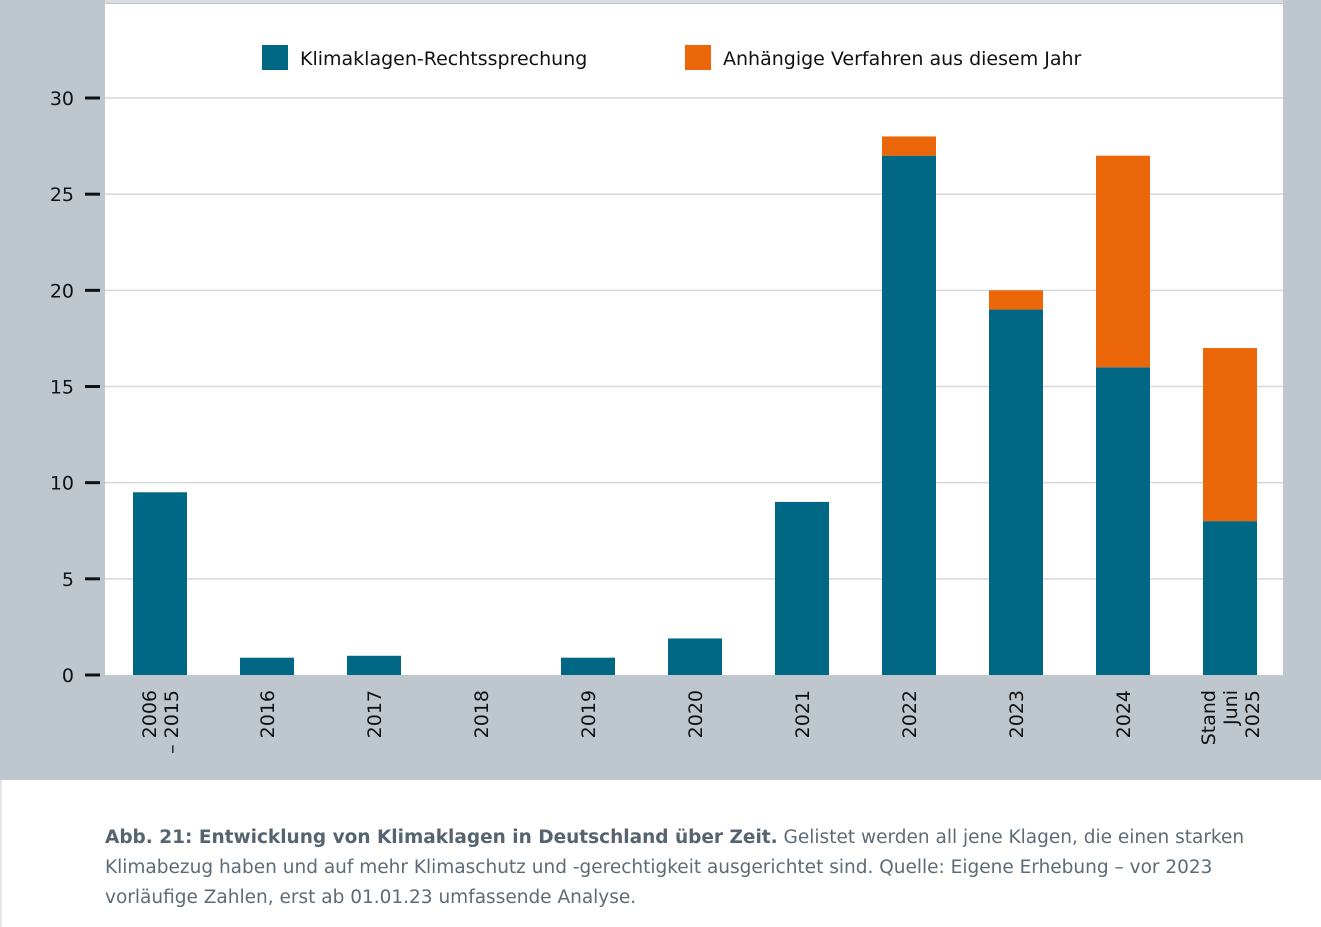 This screenshot has height=927, width=1321. I want to click on legend-label-anhaengig: Anhängige Verfahren aus diesem Jahr, so click(902, 59).